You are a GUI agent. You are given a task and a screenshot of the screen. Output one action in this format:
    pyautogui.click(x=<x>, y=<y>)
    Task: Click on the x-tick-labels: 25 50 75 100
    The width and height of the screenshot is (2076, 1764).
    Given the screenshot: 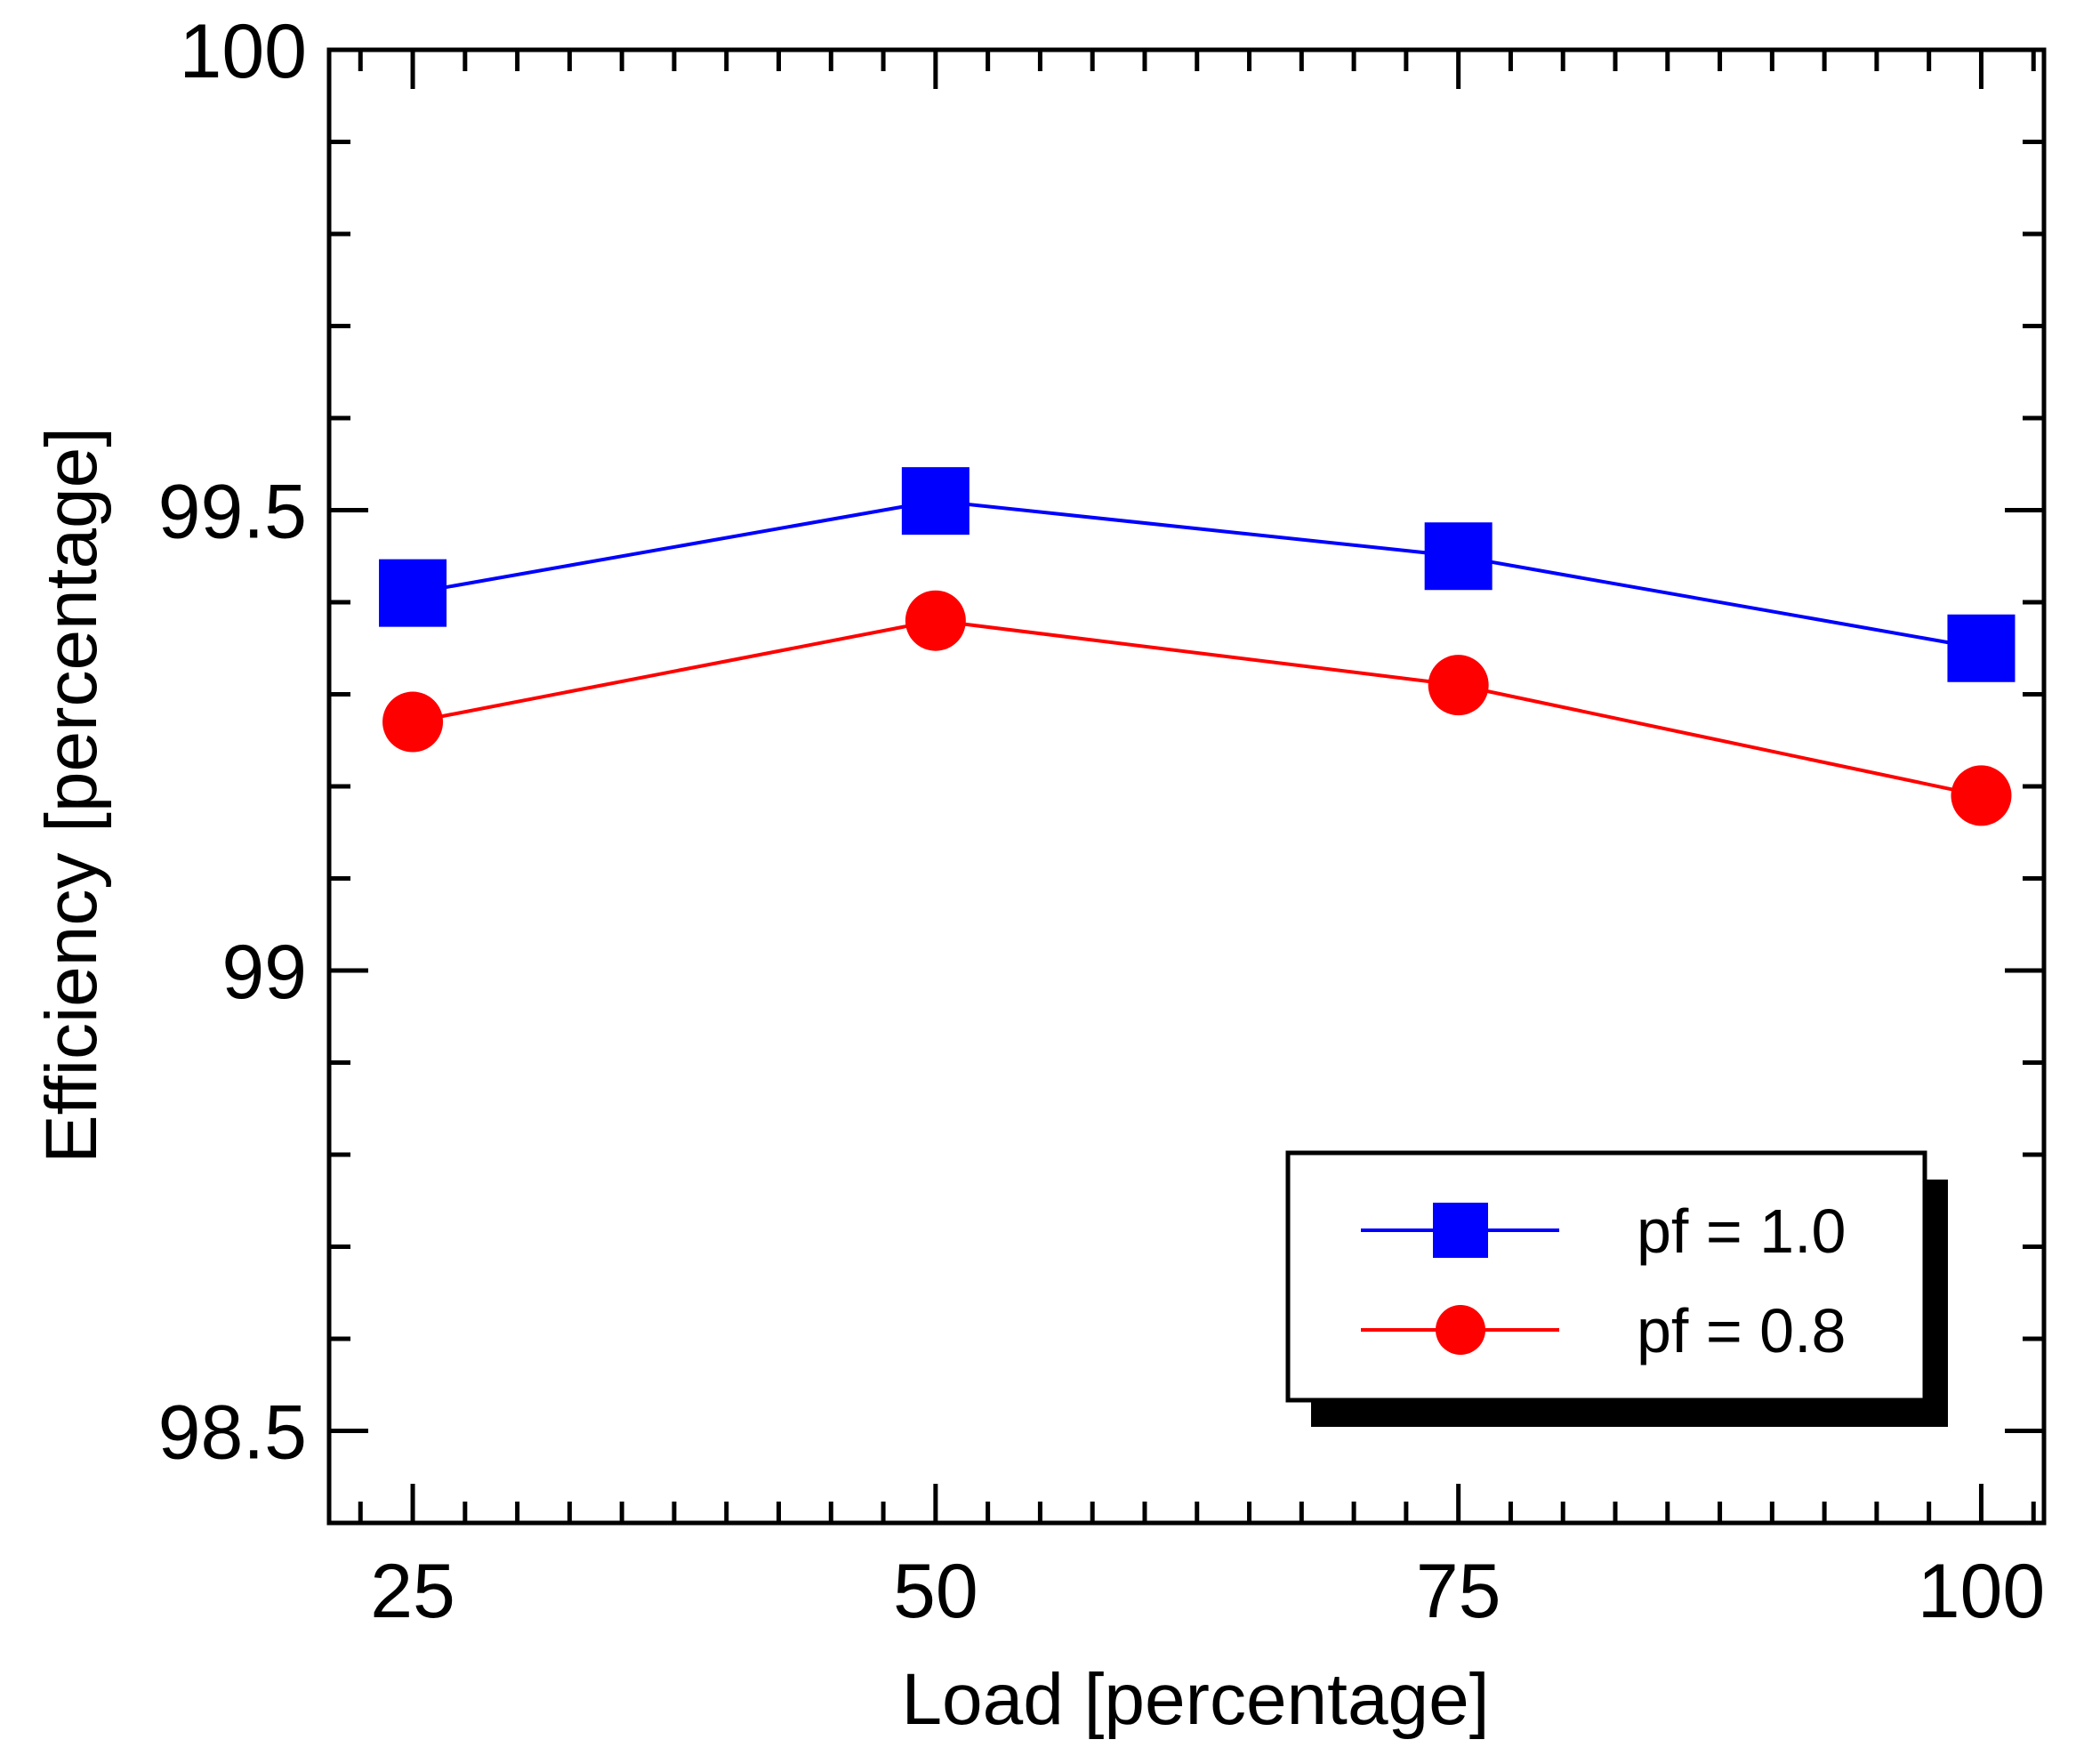 What is the action you would take?
    pyautogui.click(x=1207, y=1591)
    